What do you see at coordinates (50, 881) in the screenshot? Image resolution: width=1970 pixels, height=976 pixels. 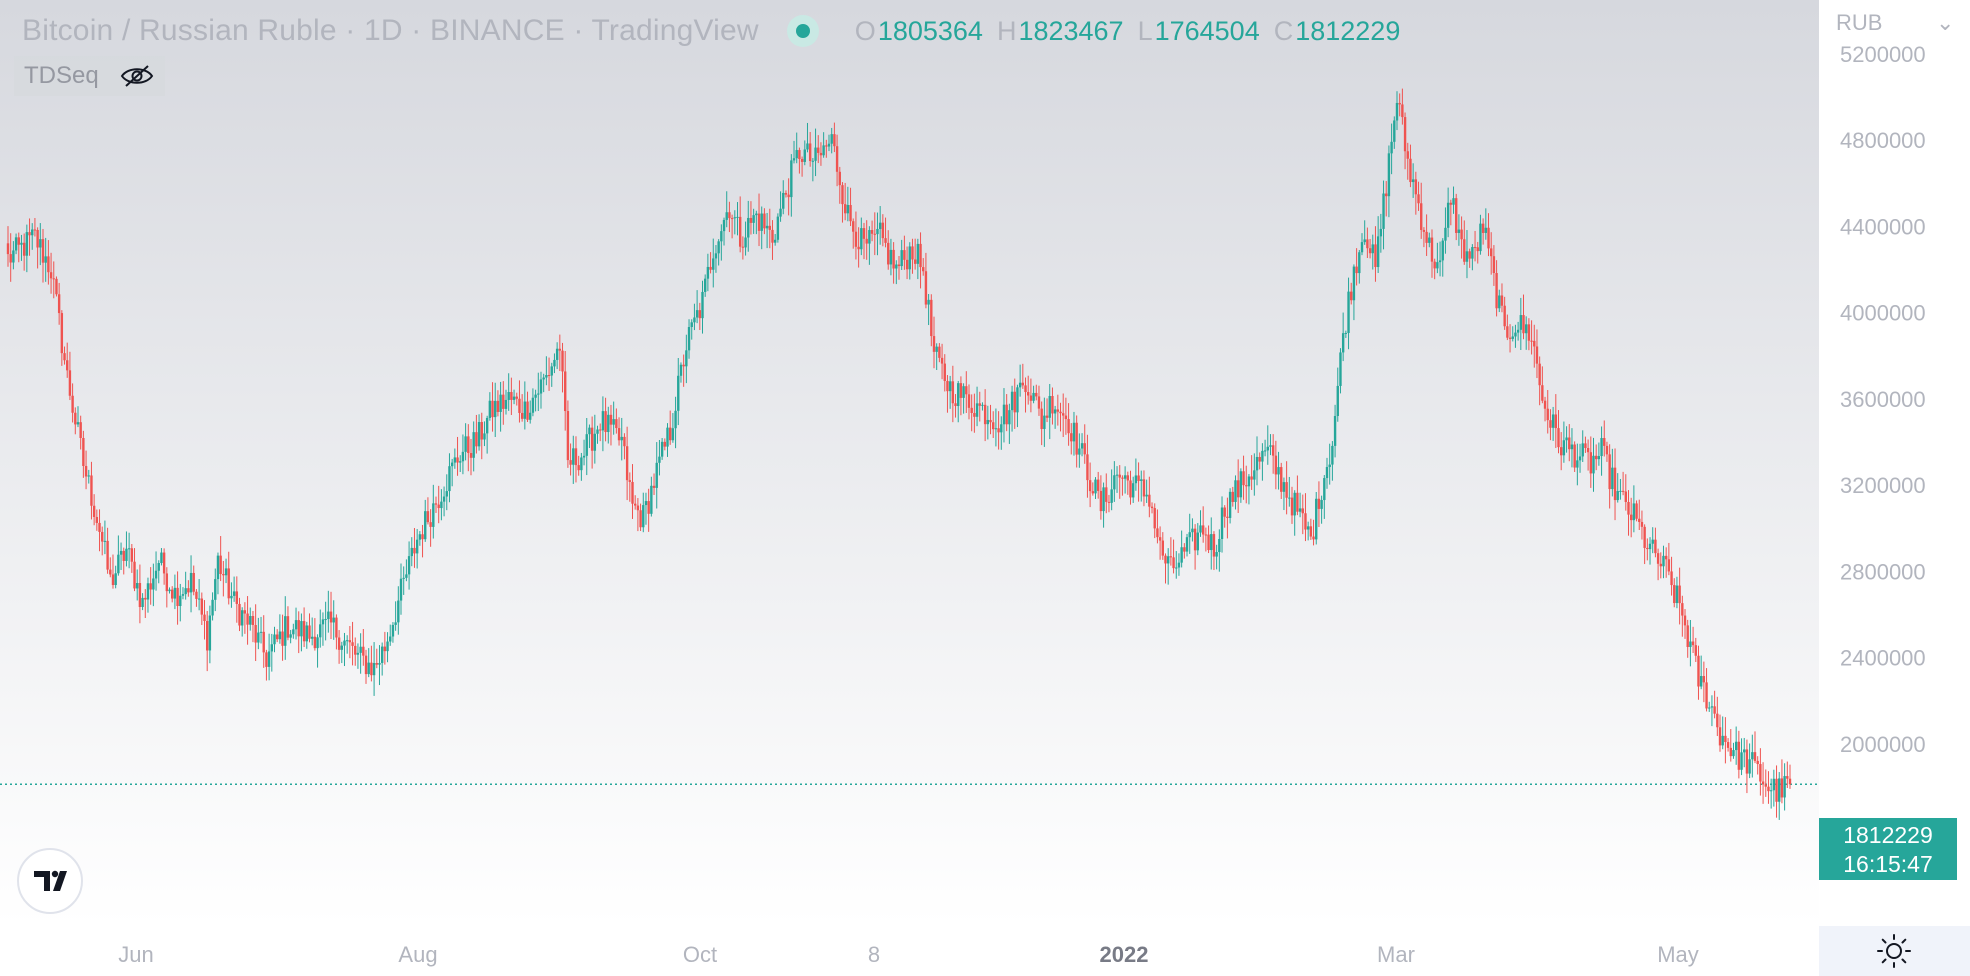 I see `tradingview-logo-icon` at bounding box center [50, 881].